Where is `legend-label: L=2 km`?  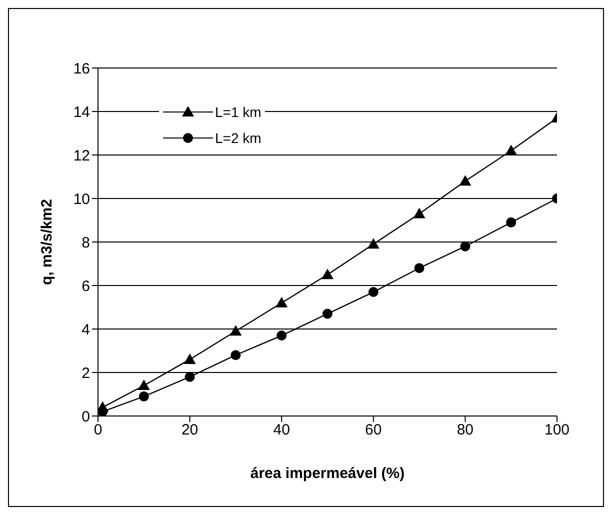 legend-label: L=2 km is located at coordinates (238, 138).